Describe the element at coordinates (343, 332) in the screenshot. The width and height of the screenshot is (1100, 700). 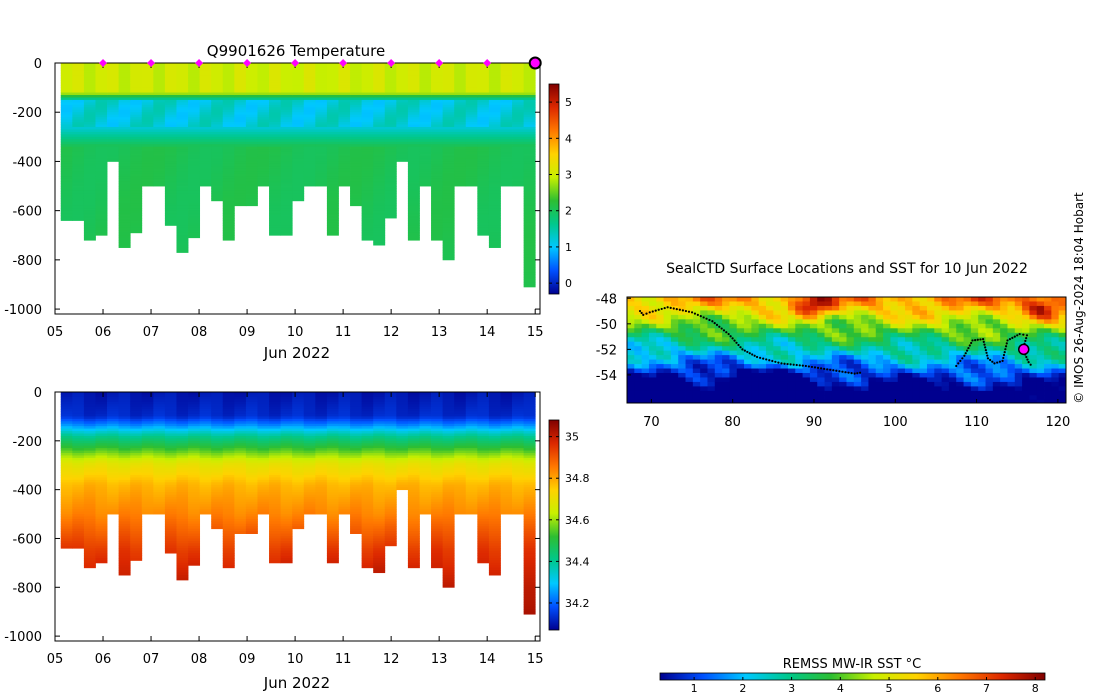
I see `x-tick-label: 11` at that location.